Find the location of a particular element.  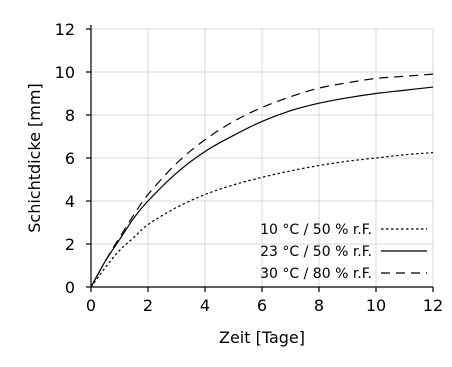

x-axis-label: Zeit [Tage] is located at coordinates (262, 337).